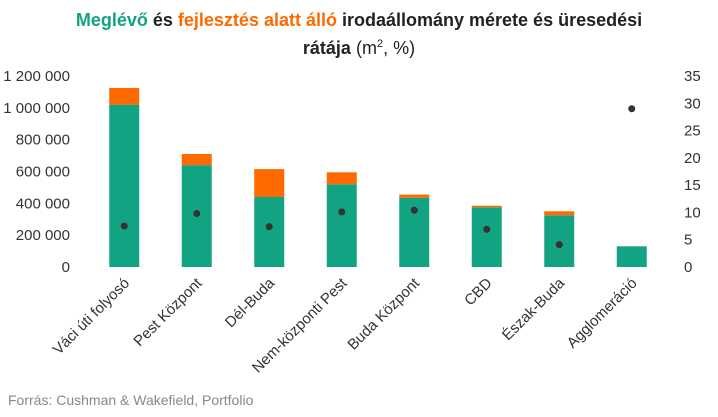 The width and height of the screenshot is (718, 417). Describe the element at coordinates (602, 313) in the screenshot. I see `x-category-label: Agglomeráció` at that location.